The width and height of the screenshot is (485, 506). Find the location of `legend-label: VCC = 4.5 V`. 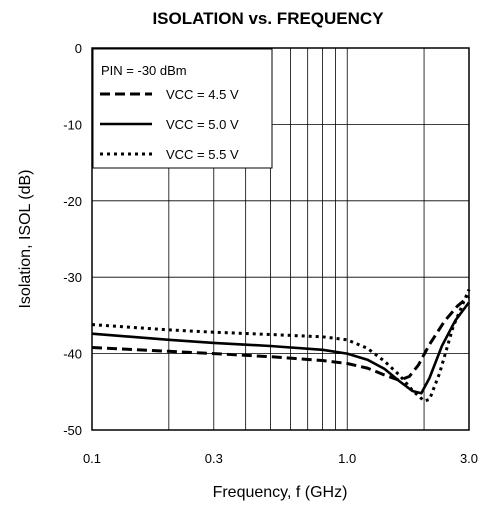

legend-label: VCC = 4.5 V is located at coordinates (202, 94).